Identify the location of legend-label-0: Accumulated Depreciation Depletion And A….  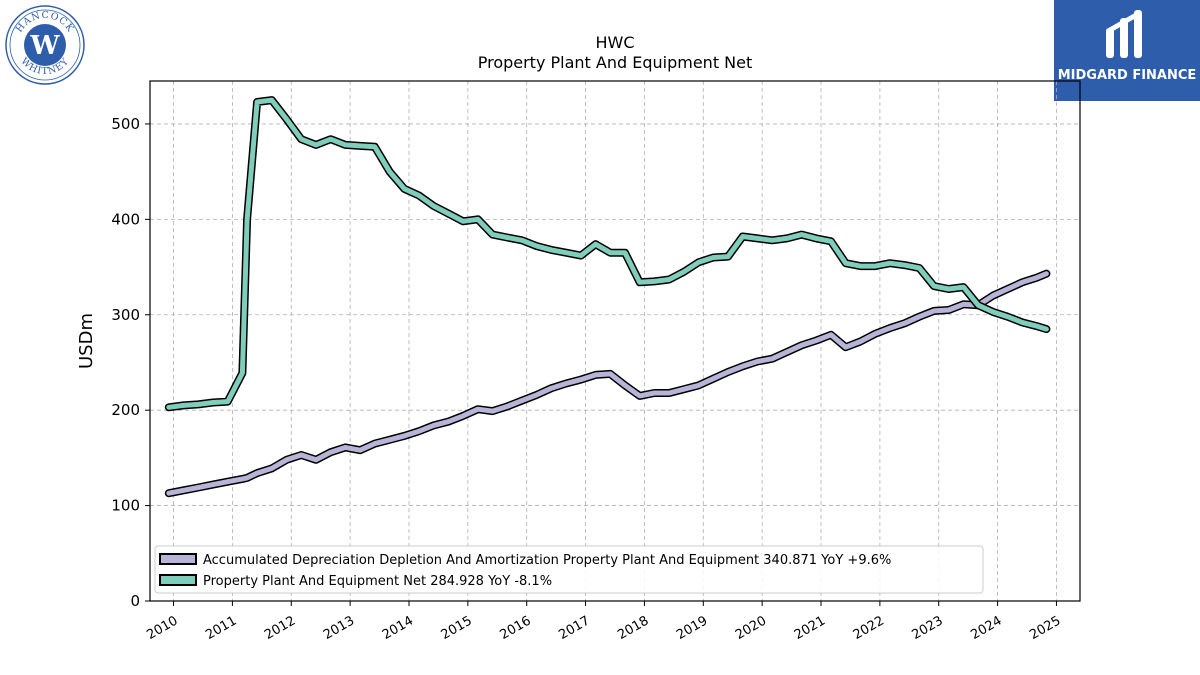
(547, 560).